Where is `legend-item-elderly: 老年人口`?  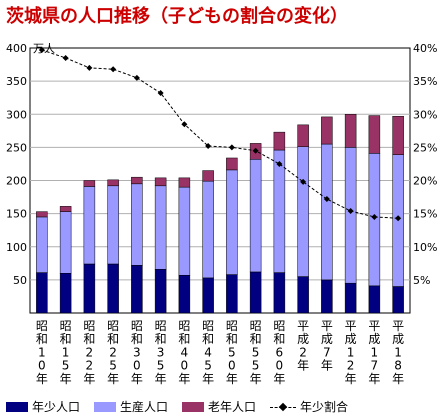
legend-item-elderly: 老年人口 is located at coordinates (219, 406).